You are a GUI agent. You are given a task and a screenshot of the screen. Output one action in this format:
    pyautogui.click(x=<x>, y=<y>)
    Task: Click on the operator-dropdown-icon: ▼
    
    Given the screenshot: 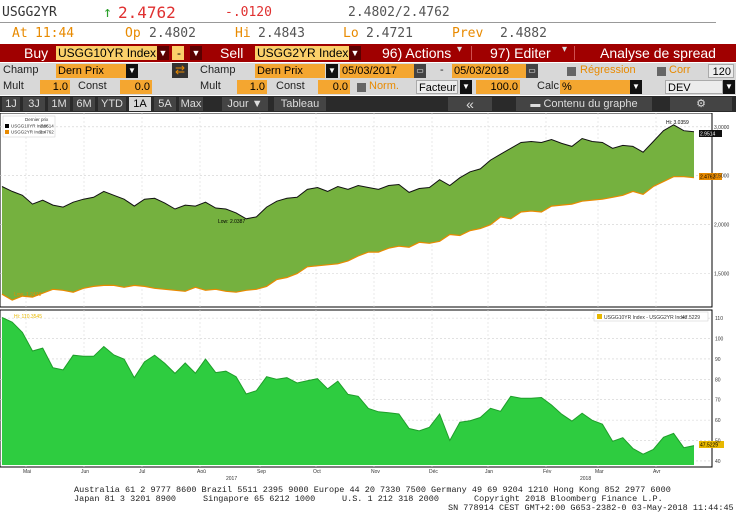 What is the action you would take?
    pyautogui.click(x=196, y=53)
    